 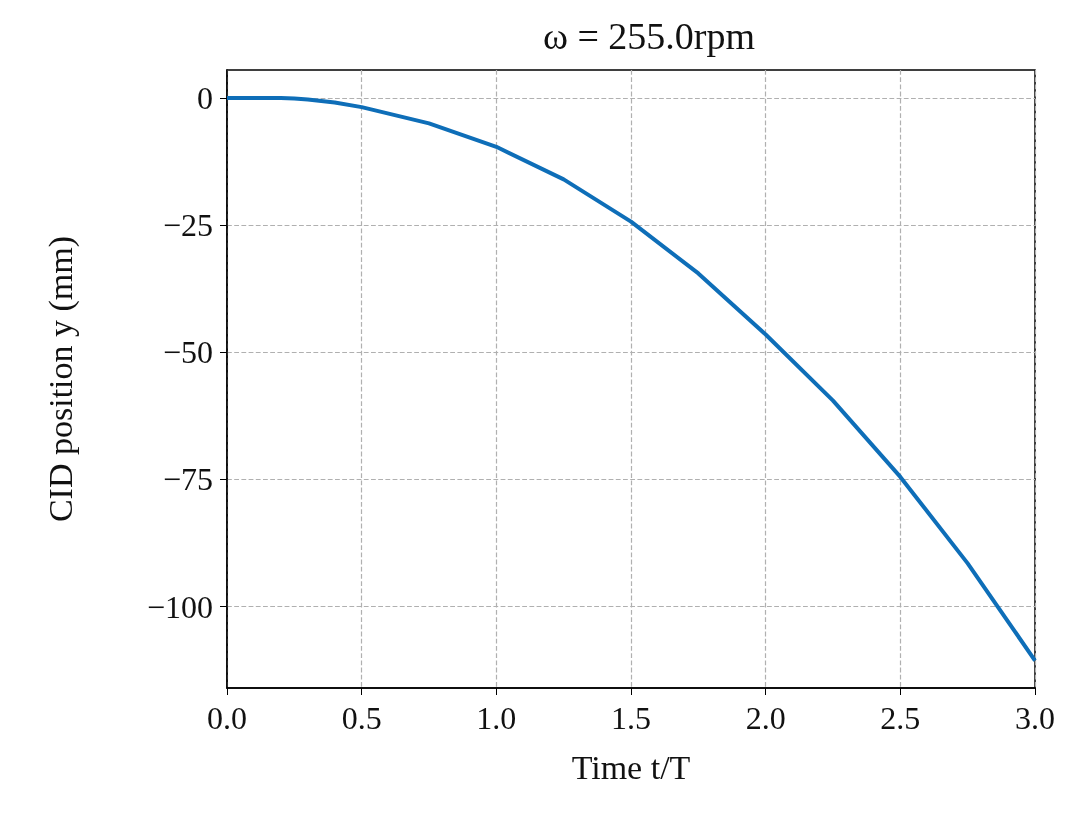 I want to click on x-axis-title: Time t/T, so click(x=631, y=767).